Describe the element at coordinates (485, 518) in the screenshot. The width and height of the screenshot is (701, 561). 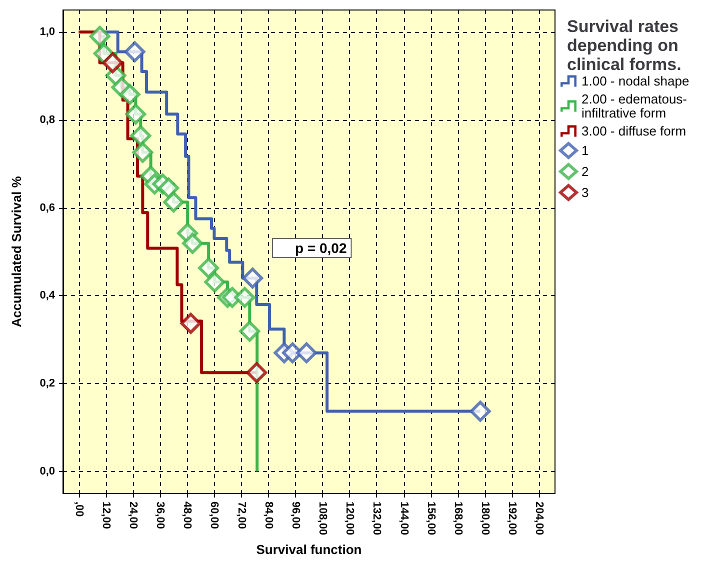
I see `x-tick-label: 180,00` at that location.